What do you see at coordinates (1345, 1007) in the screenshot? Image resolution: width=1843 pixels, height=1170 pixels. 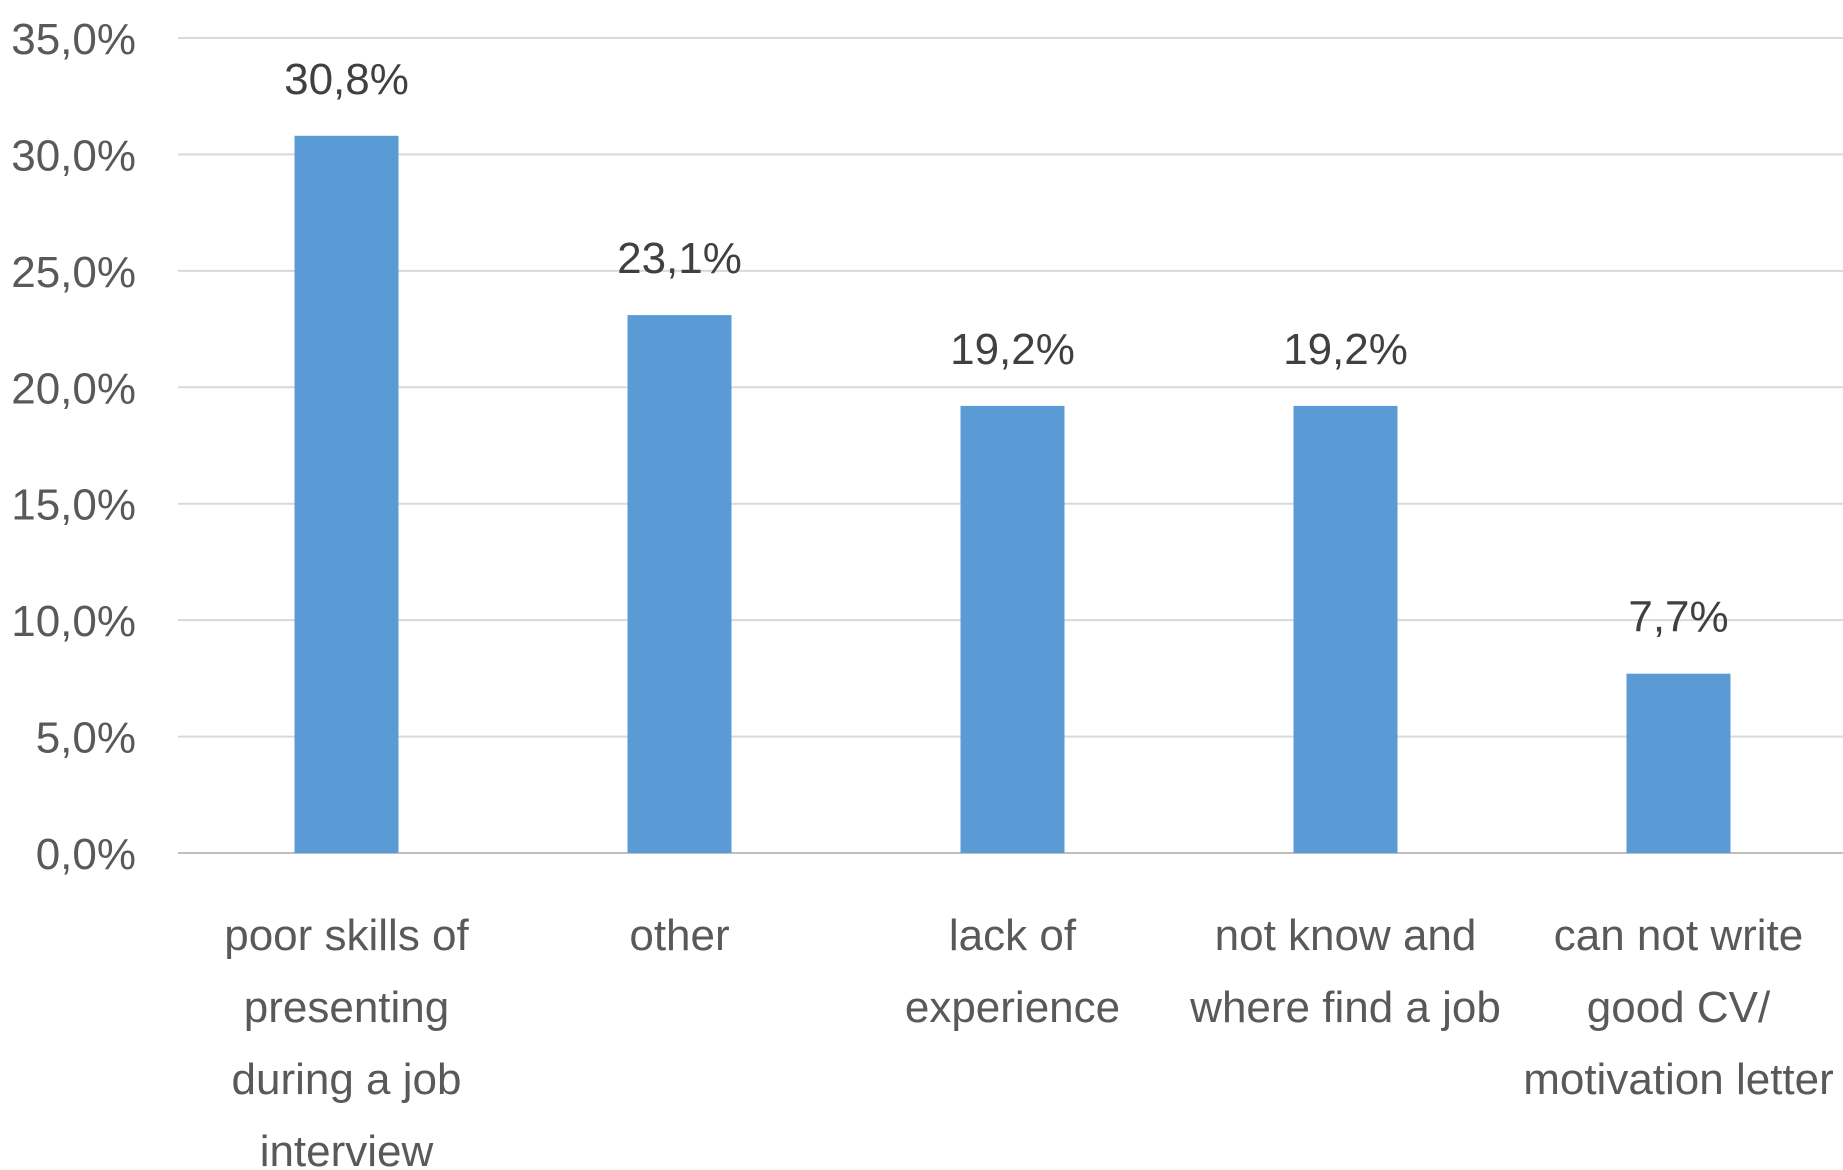 I see `x-tick-label: where find a job` at bounding box center [1345, 1007].